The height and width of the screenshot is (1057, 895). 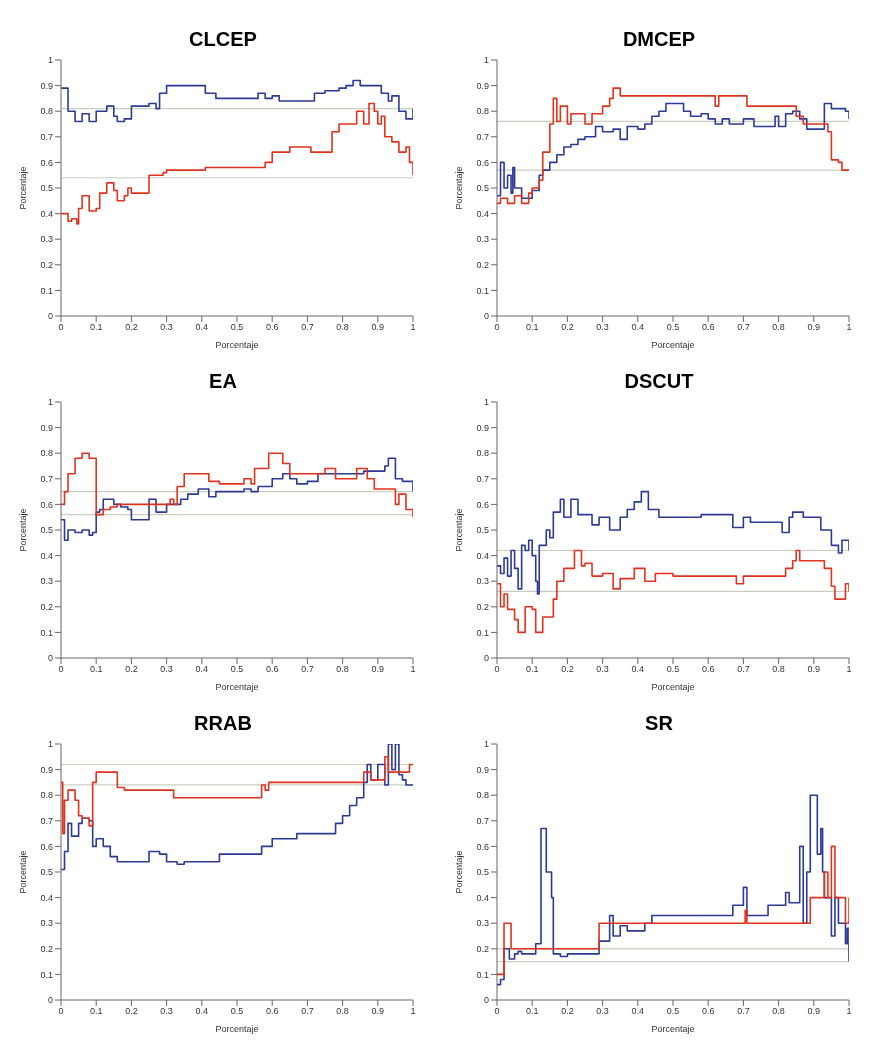 What do you see at coordinates (223, 40) in the screenshot?
I see `chart-title: CLCEP` at bounding box center [223, 40].